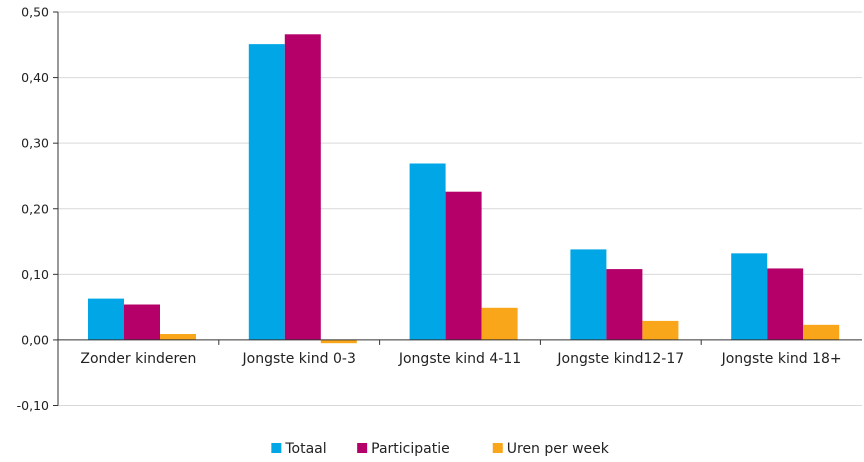 This screenshot has width=864, height=462. What do you see at coordinates (410, 449) in the screenshot?
I see `legend-label: Participatie` at bounding box center [410, 449].